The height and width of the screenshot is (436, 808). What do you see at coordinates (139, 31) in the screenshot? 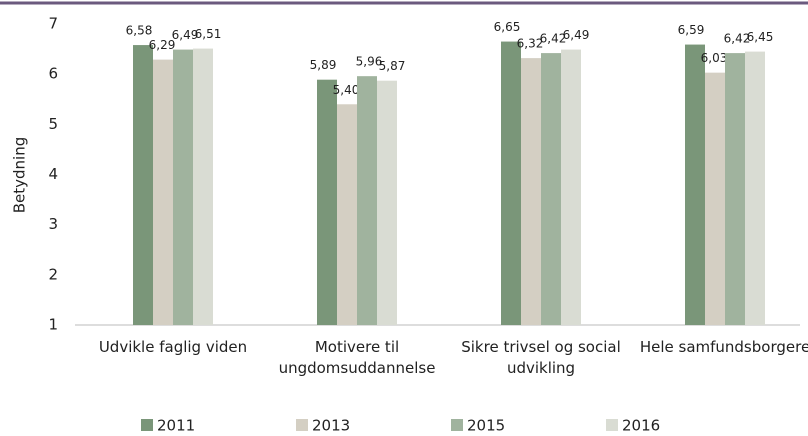
I see `value-label: 6,58` at bounding box center [139, 31].